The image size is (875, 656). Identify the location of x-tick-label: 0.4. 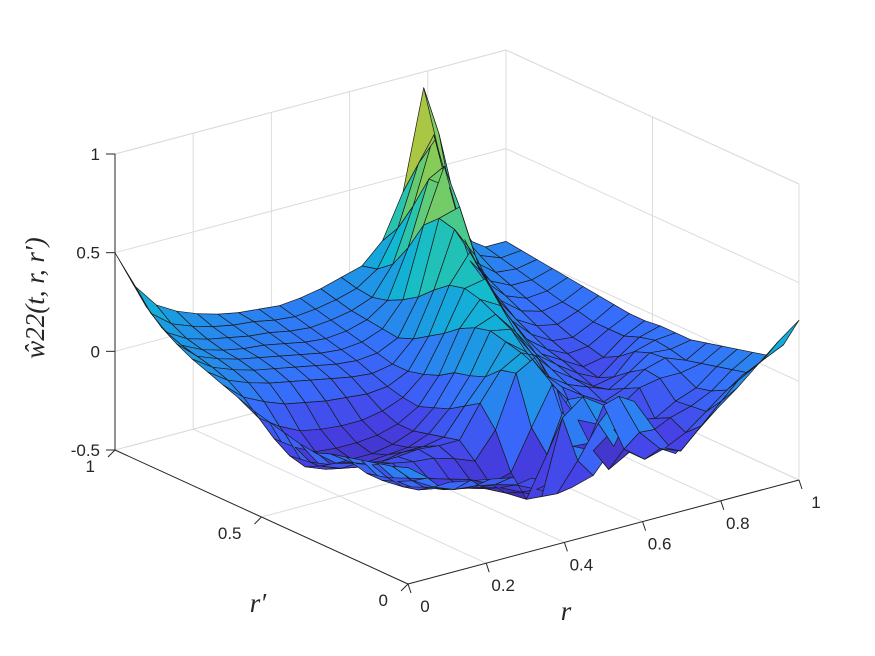
(582, 564).